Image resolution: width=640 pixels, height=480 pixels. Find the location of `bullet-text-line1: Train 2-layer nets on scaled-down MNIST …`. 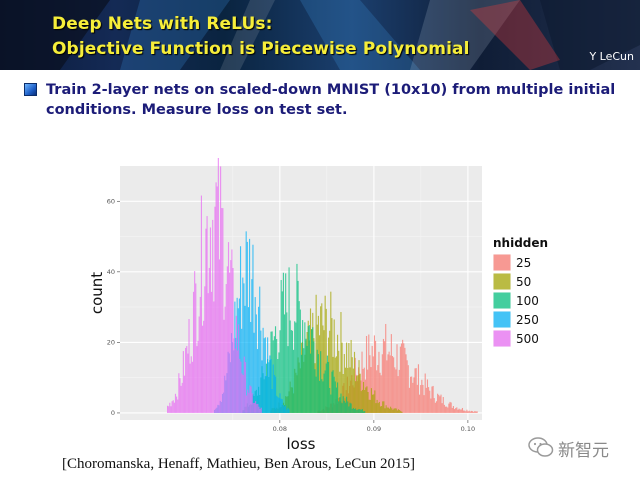

bullet-text-line1: Train 2-layer nets on scaled-down MNIST … is located at coordinates (331, 90).